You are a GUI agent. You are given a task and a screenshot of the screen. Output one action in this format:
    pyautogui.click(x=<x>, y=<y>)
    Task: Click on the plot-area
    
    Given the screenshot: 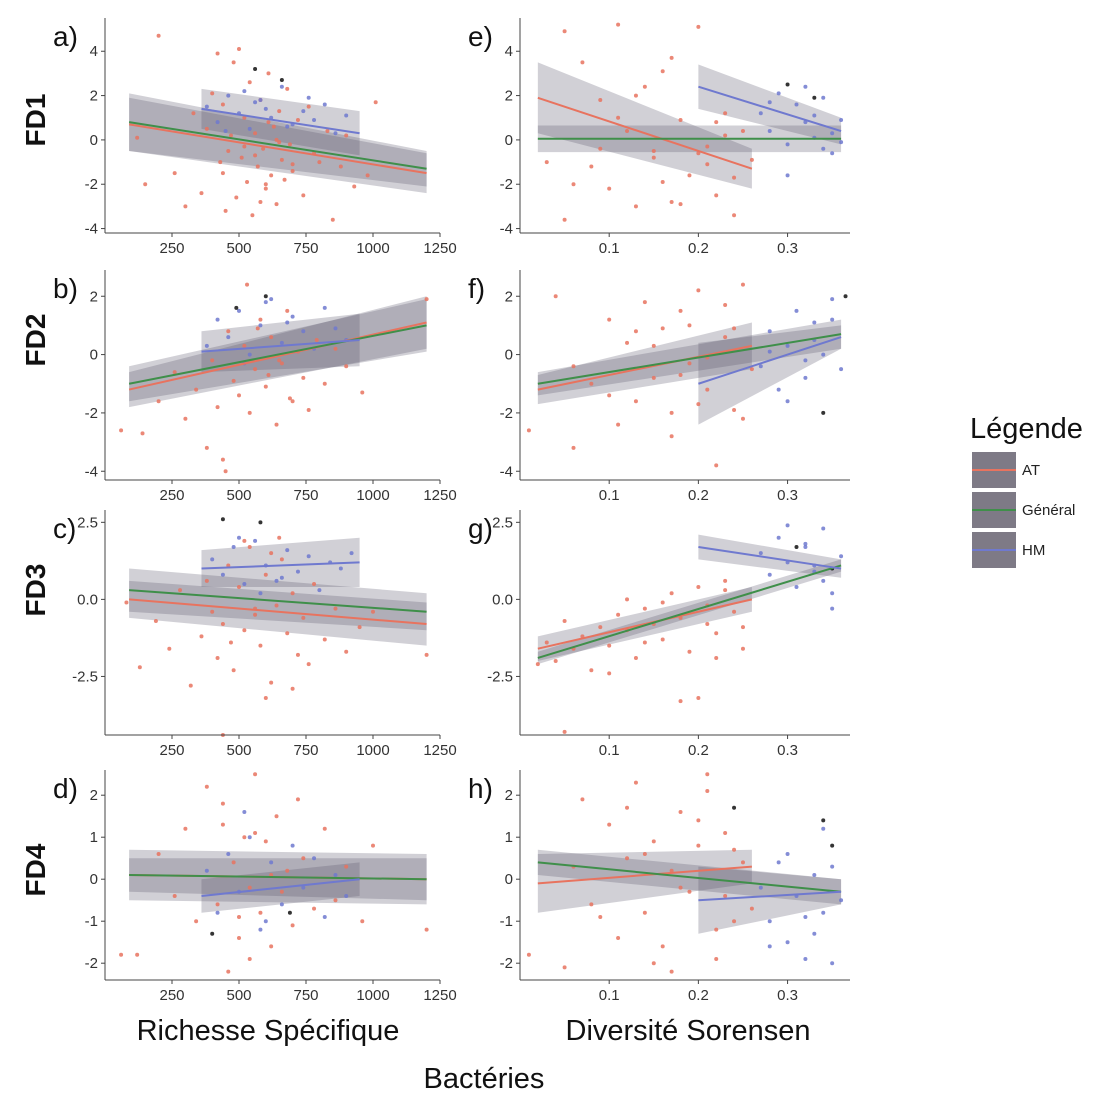 What is the action you would take?
    pyautogui.click(x=685, y=875)
    